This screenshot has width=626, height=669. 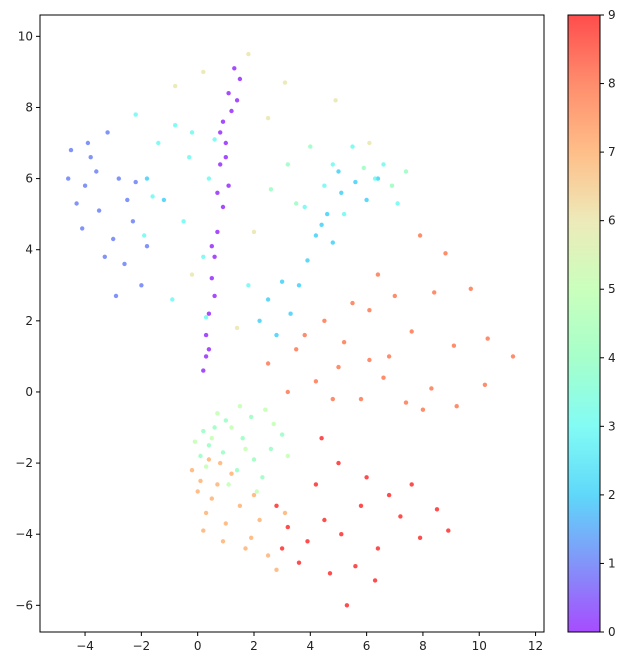 I want to click on colorbar-tick-label-2: 2, so click(x=612, y=495).